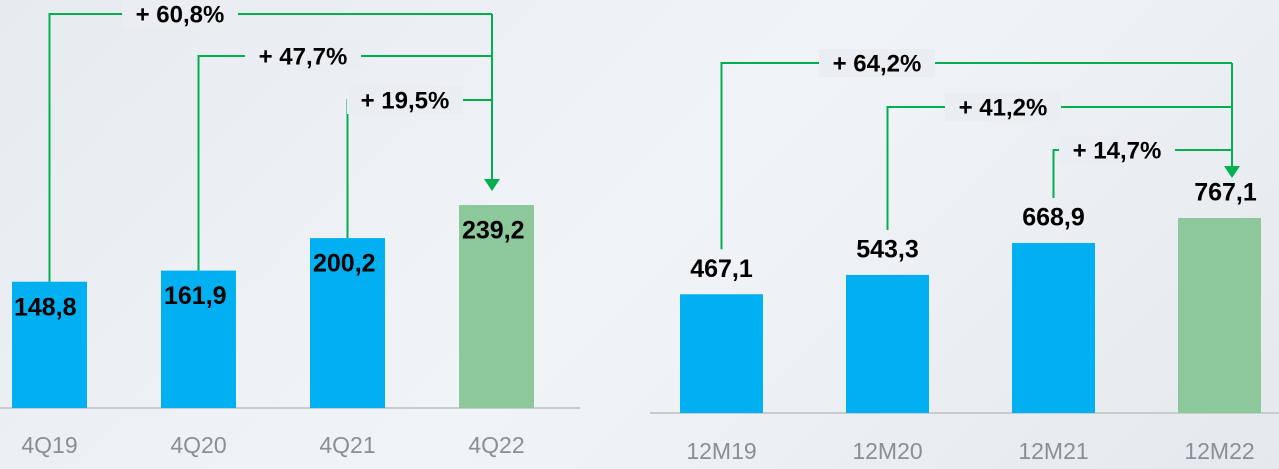  Describe the element at coordinates (49, 445) in the screenshot. I see `category-label: 4Q19` at that location.